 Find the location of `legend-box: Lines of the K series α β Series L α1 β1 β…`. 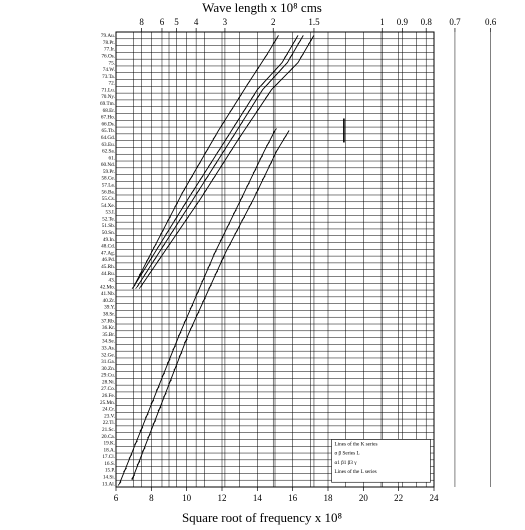

legend-box: Lines of the K series α β Series L α1 β1 β… is located at coordinates (381, 461).